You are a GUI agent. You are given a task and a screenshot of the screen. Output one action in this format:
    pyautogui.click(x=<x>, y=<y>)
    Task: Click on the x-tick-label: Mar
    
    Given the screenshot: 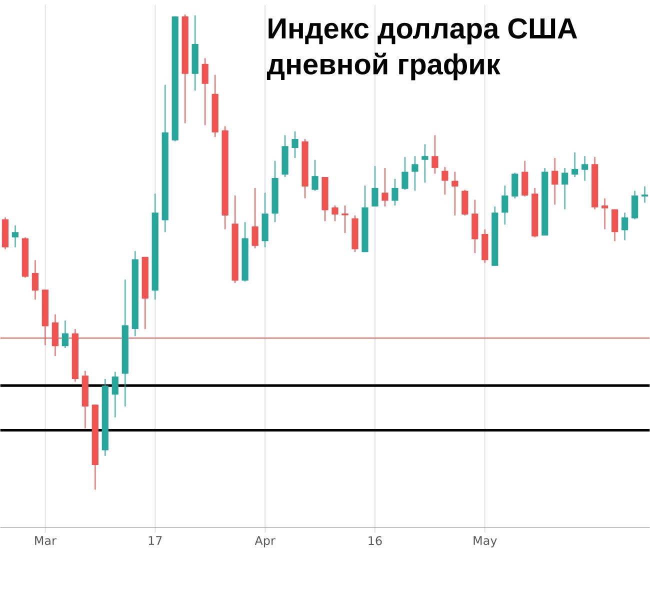 What is the action you would take?
    pyautogui.click(x=45, y=541)
    